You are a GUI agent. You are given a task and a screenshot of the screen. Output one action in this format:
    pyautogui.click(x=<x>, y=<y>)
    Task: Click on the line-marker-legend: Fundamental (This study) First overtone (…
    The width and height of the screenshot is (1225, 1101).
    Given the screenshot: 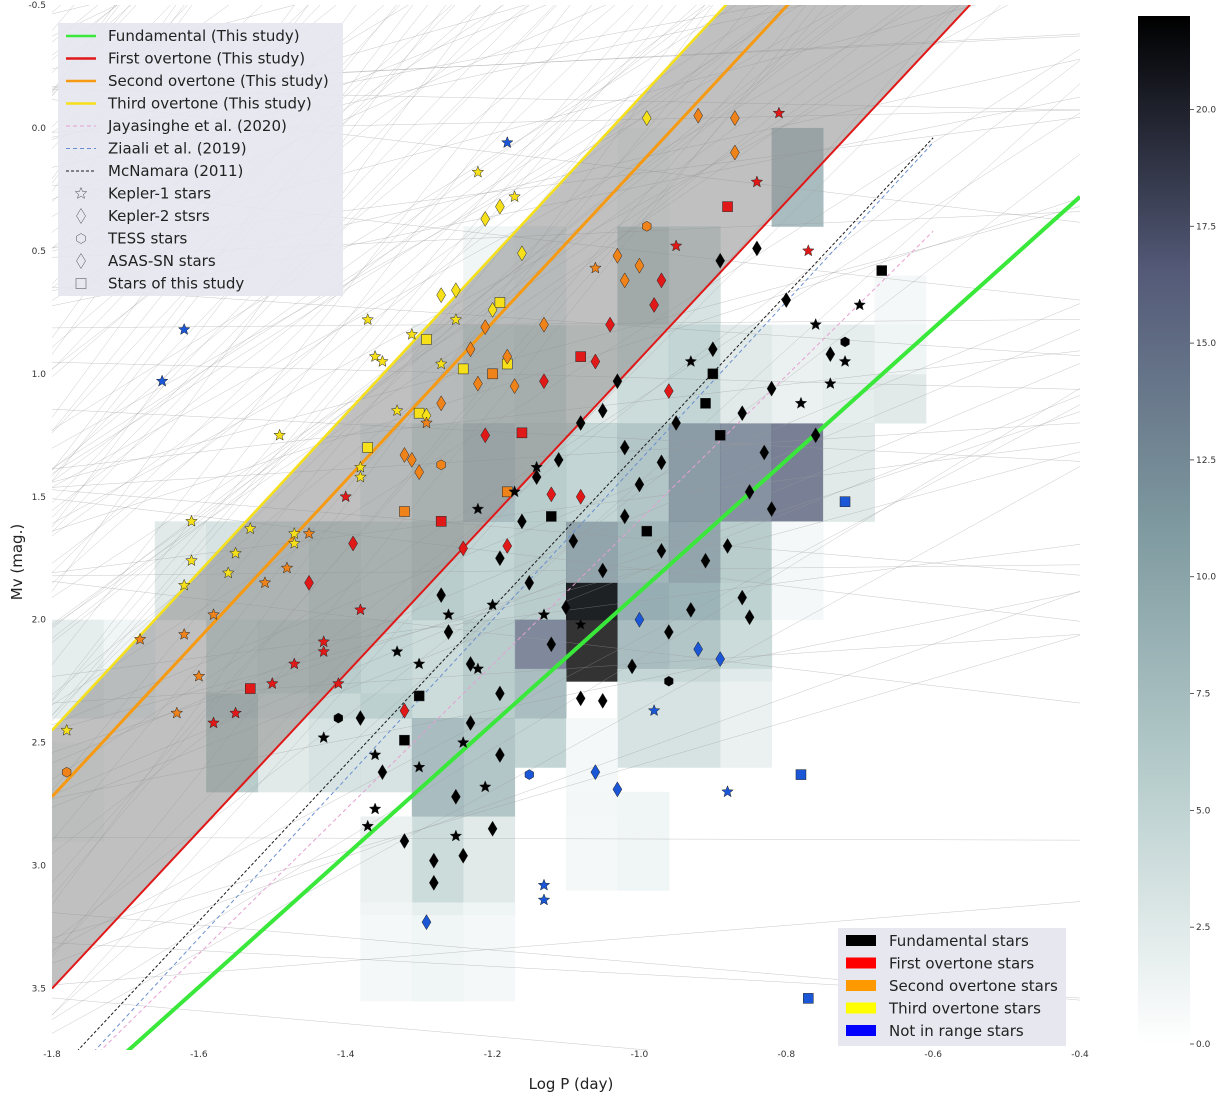 What is the action you would take?
    pyautogui.click(x=200, y=159)
    